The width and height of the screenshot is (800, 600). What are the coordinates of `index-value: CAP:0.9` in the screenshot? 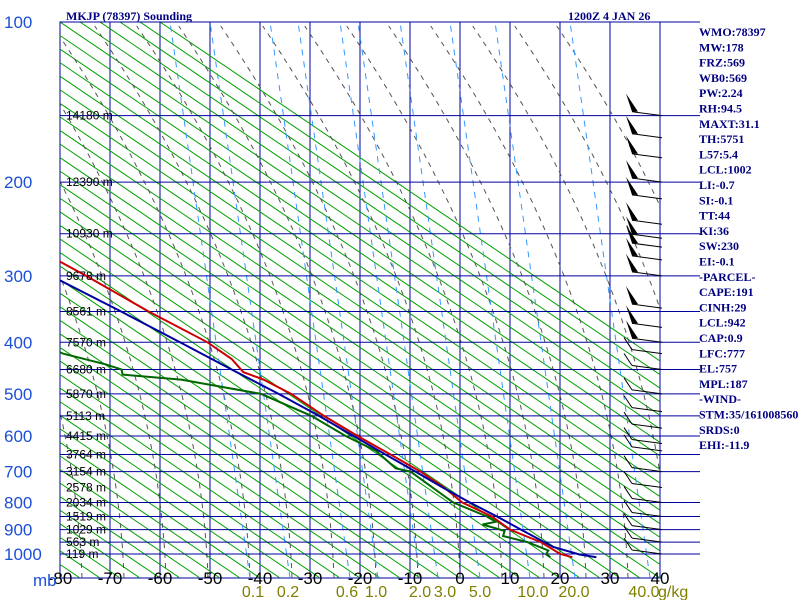 It's located at (721, 338).